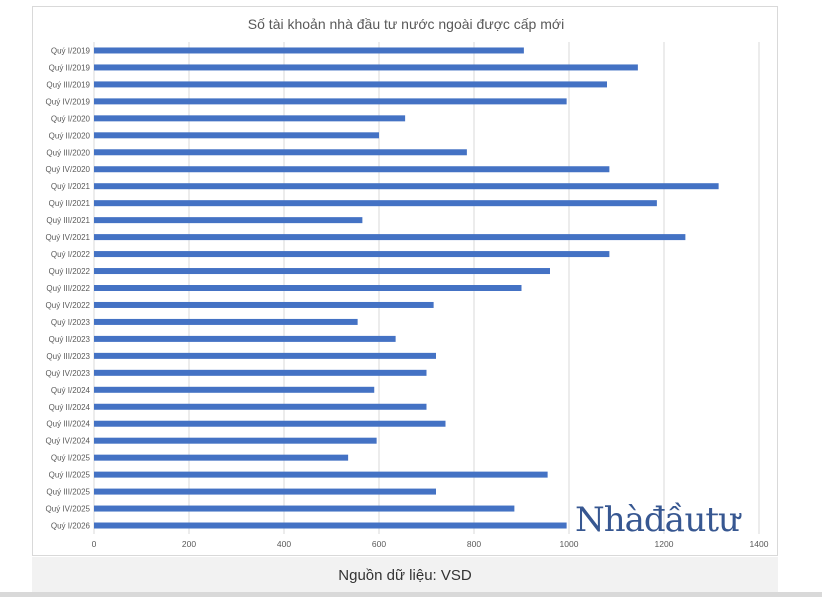 The width and height of the screenshot is (822, 597). Describe the element at coordinates (71, 186) in the screenshot. I see `category-label: Quý I/2021` at that location.